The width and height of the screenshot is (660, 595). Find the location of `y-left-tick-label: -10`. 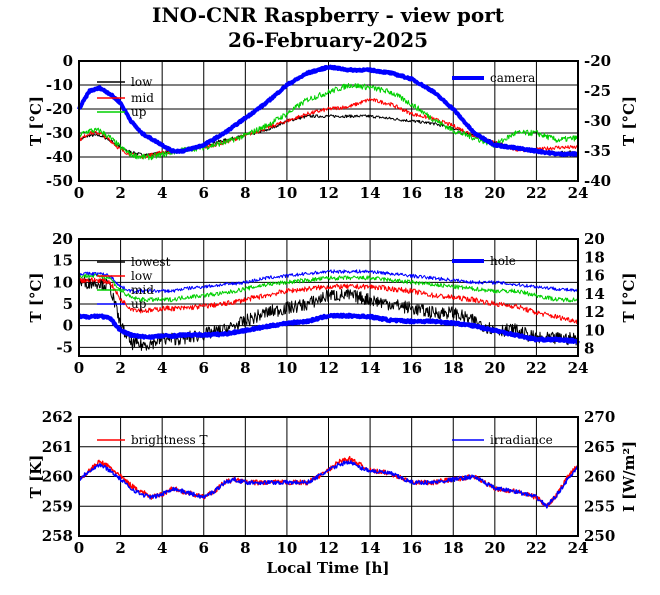

y-left-tick-label: -10 is located at coordinates (59, 85).